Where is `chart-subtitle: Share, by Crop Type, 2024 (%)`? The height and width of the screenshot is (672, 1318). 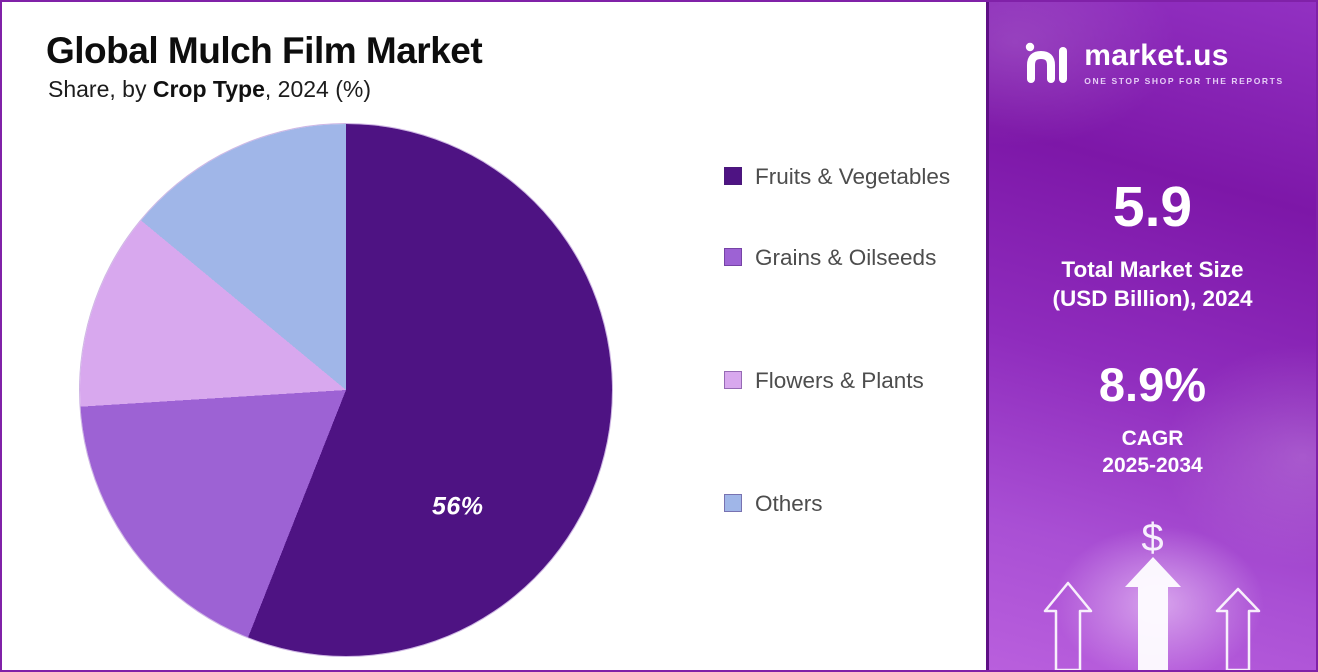
chart-subtitle: Share, by Crop Type, 2024 (%) is located at coordinates (209, 89).